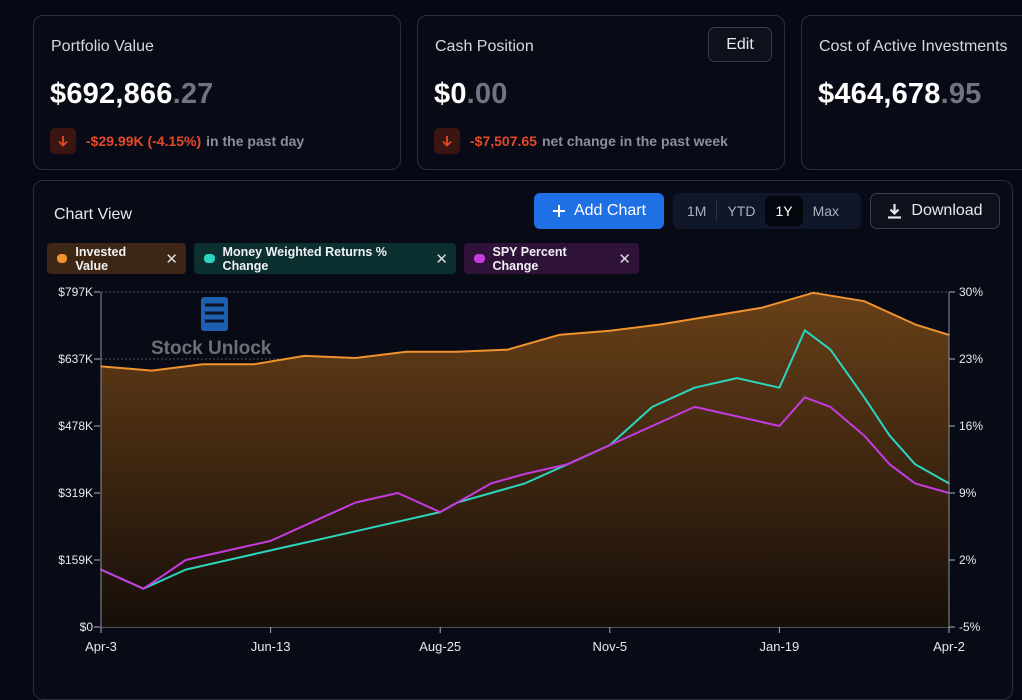 Image resolution: width=1022 pixels, height=700 pixels. Describe the element at coordinates (144, 141) in the screenshot. I see `portfolio-change-value: -$29.99K (-4.15%)` at that location.